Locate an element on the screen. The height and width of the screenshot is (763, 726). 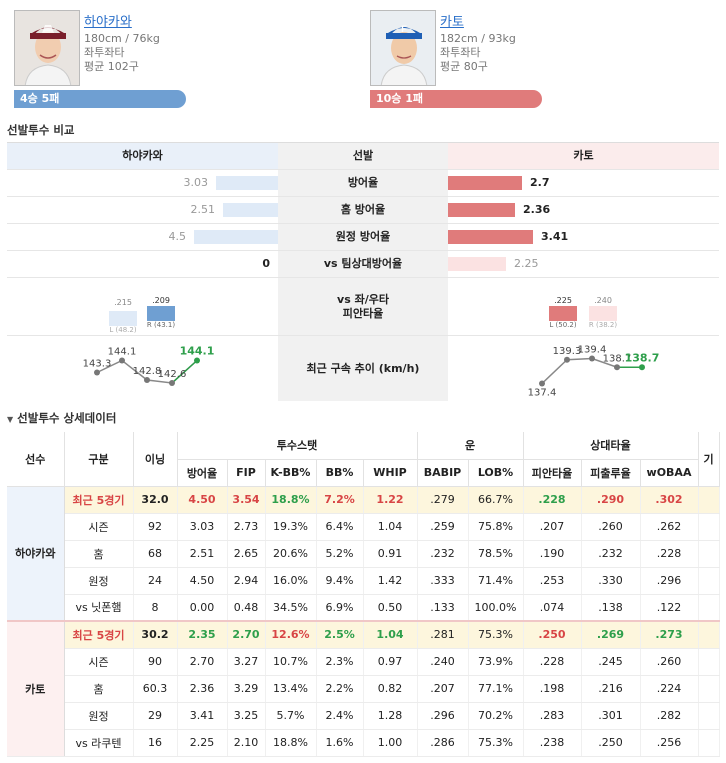
stat-cell: .302 is located at coordinates (669, 500).